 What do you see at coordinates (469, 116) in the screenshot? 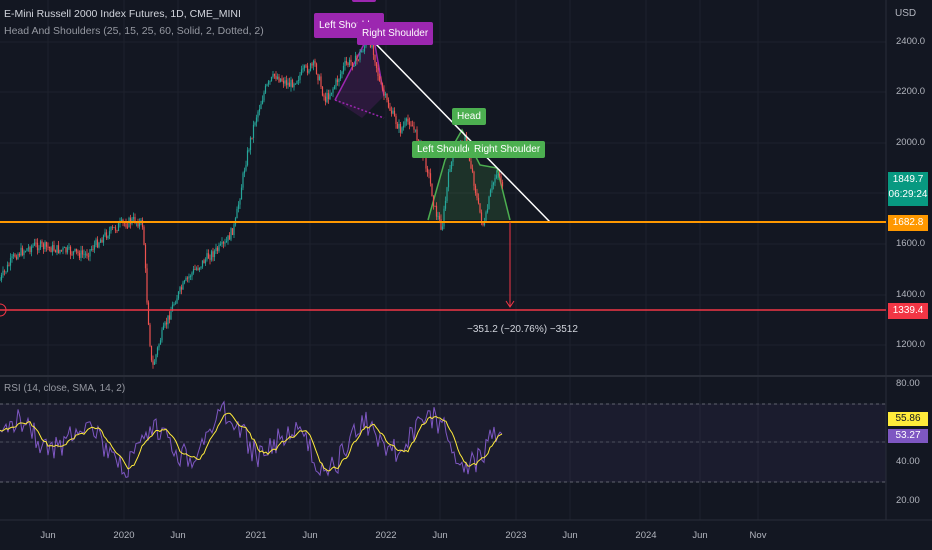
I see `bottom-head-label: Head` at bounding box center [469, 116].